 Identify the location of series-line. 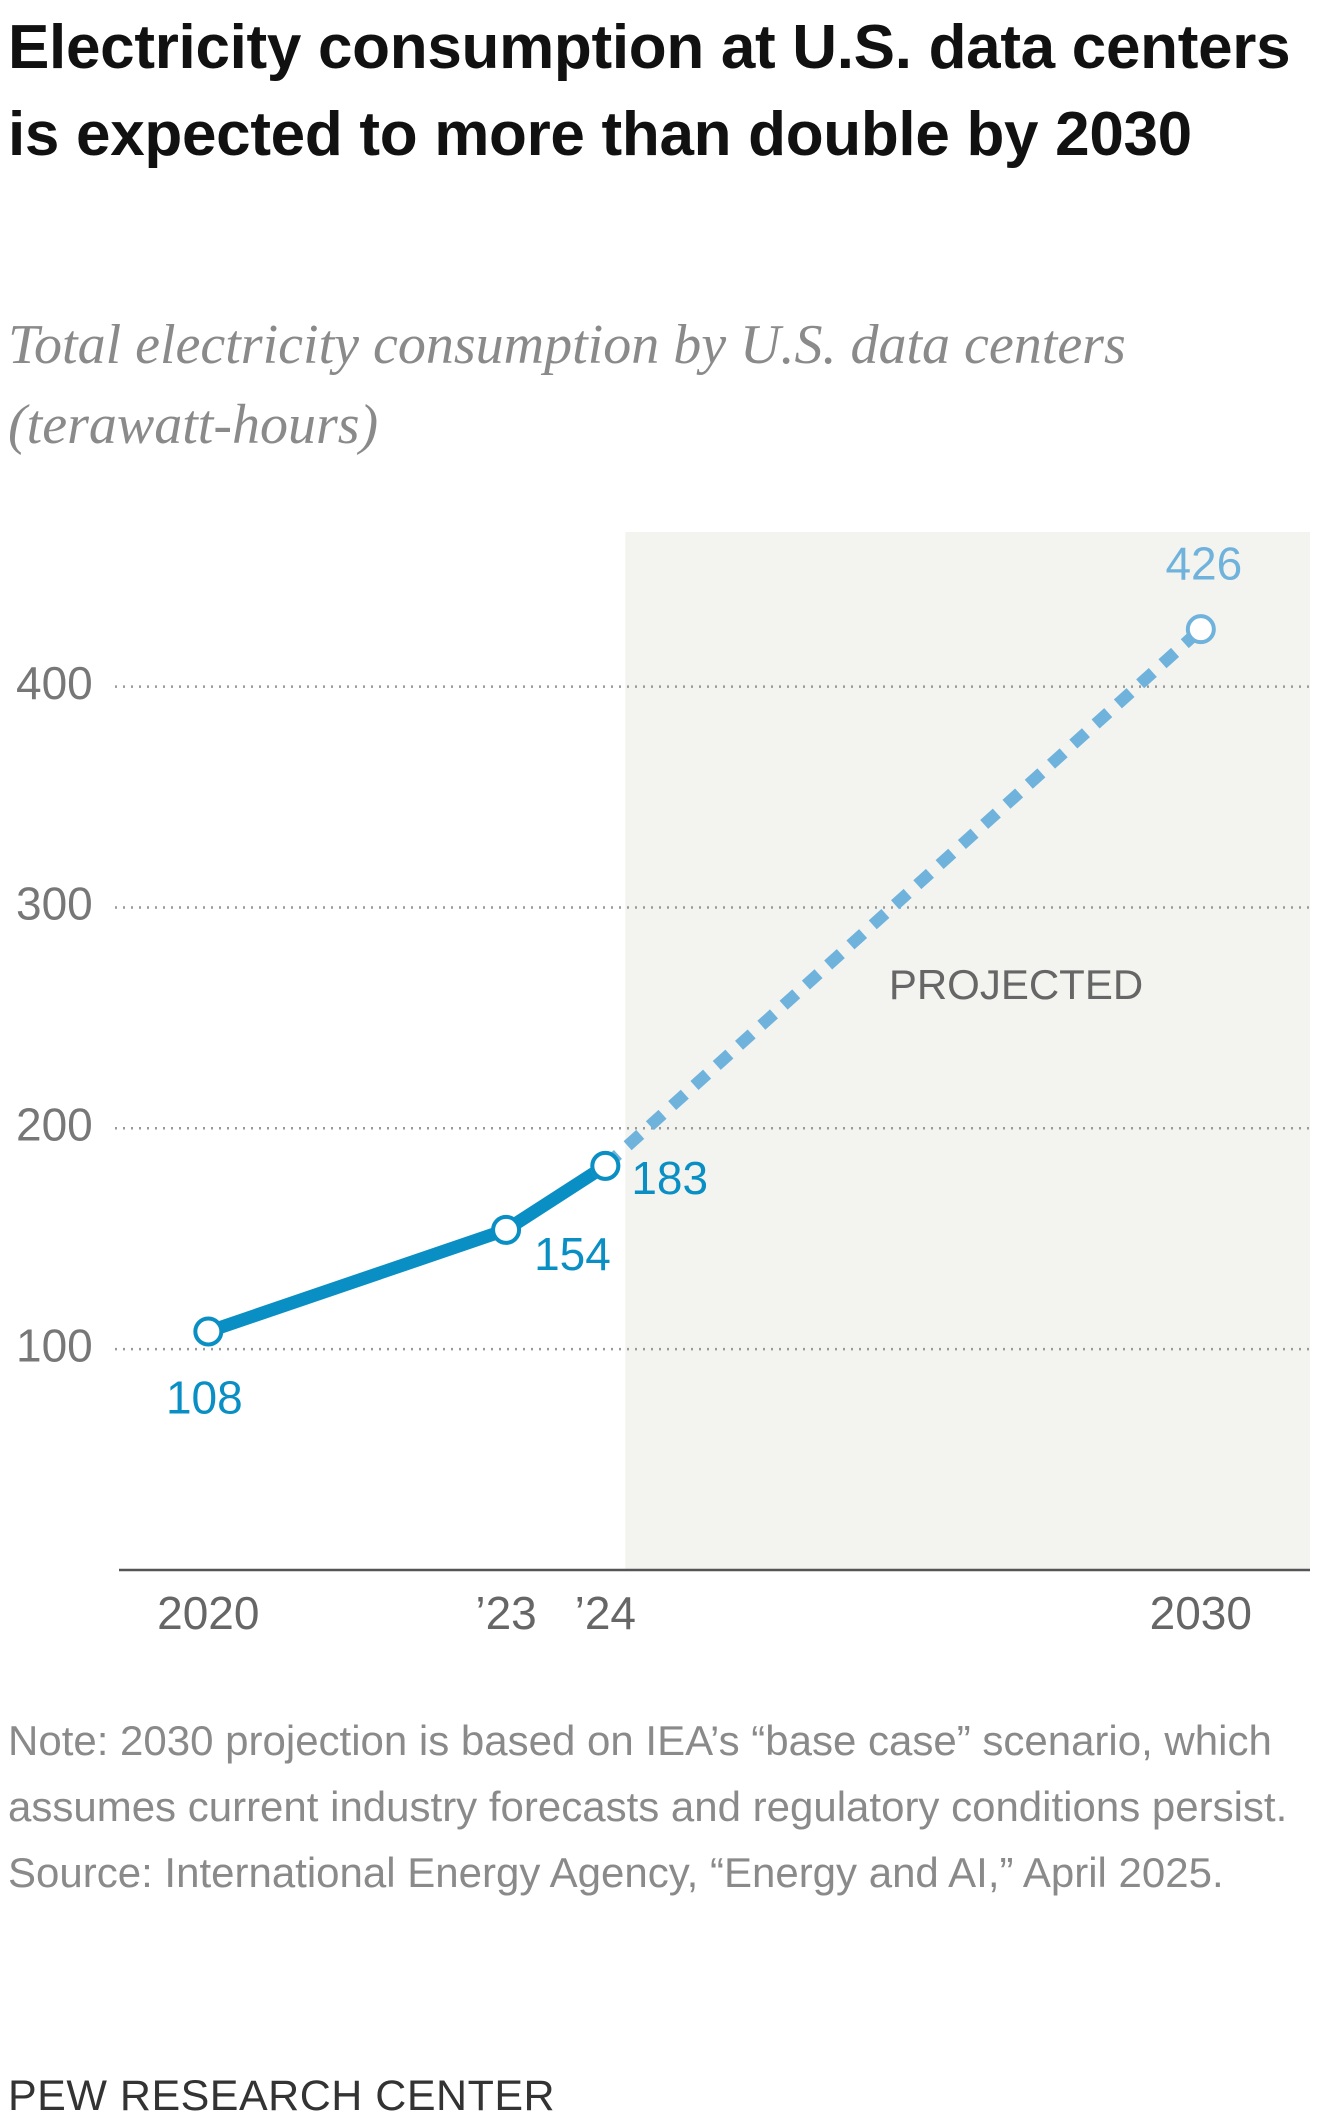
(903, 897).